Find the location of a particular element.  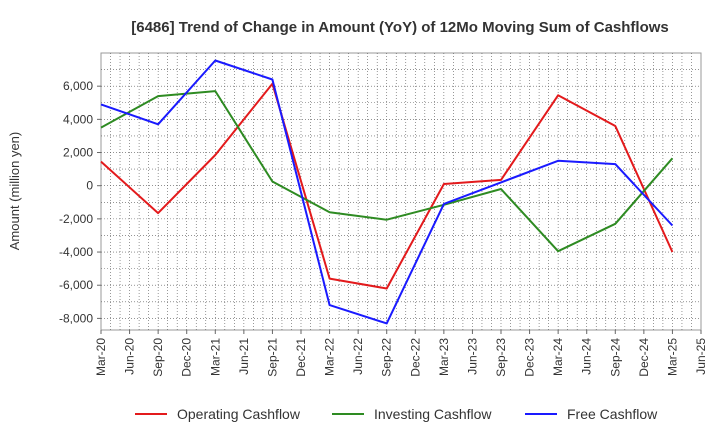

y-tick-label: 4,000 is located at coordinates (78, 119).